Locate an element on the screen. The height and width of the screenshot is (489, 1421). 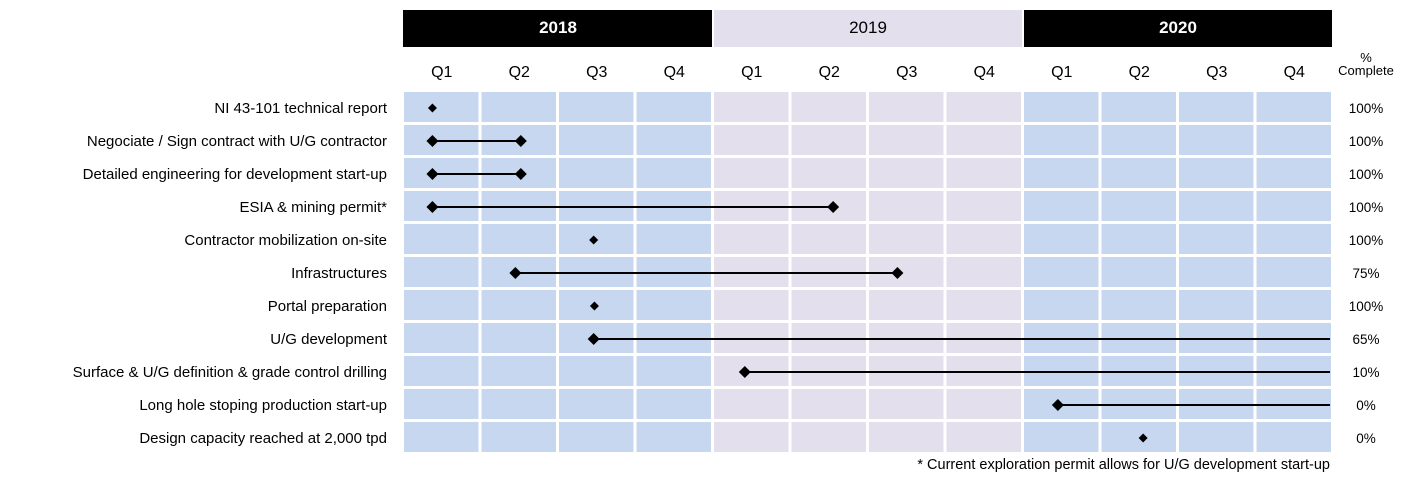
percent-complete-value: 0% is located at coordinates (1366, 438).